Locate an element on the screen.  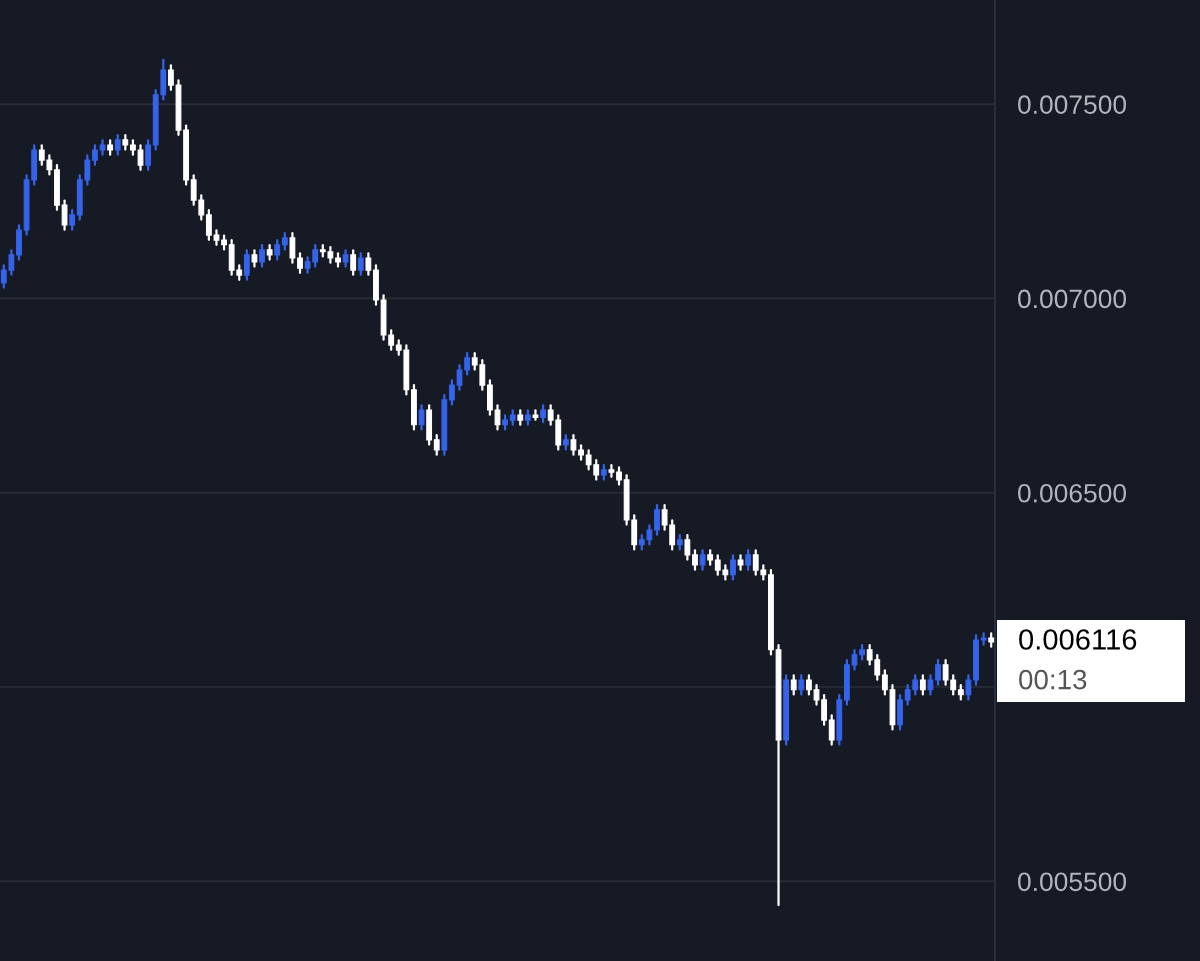
y-tick-label: 0.007000 is located at coordinates (1072, 299).